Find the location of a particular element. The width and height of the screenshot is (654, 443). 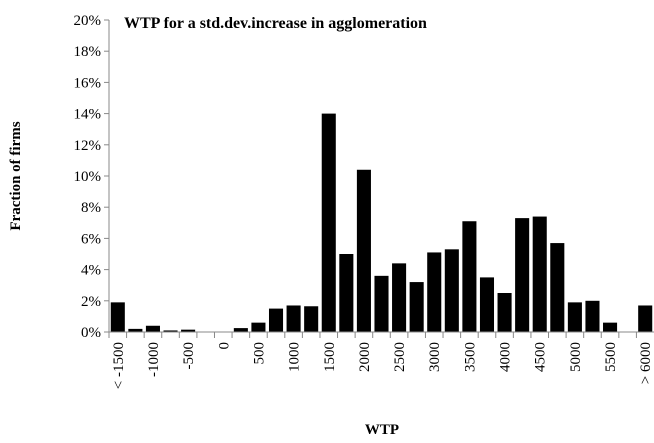

x-tick-label: > 6000 is located at coordinates (646, 363).